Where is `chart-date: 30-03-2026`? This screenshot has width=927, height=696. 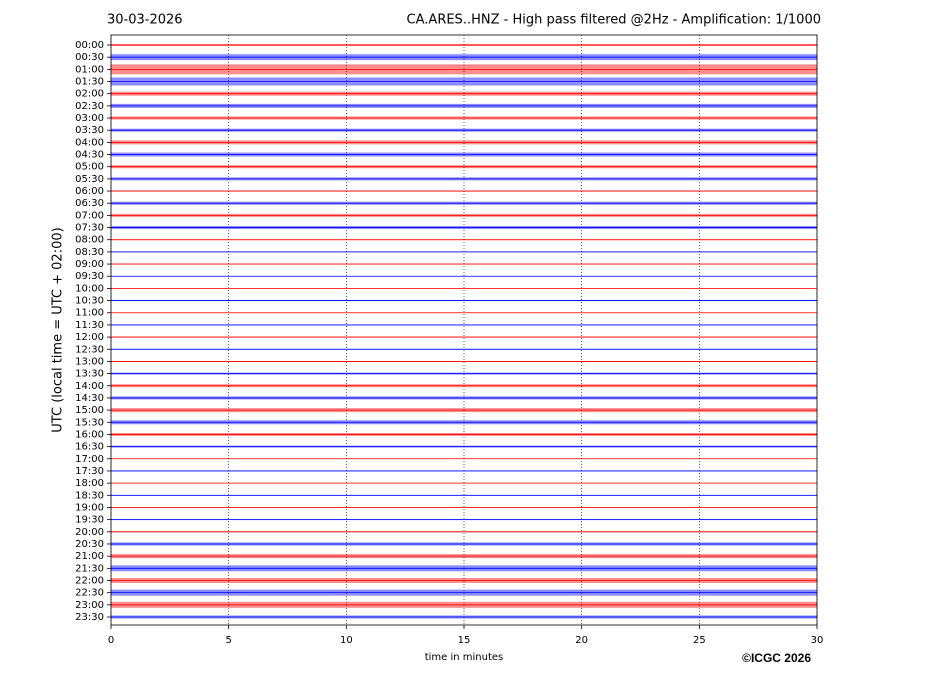
chart-date: 30-03-2026 is located at coordinates (145, 20).